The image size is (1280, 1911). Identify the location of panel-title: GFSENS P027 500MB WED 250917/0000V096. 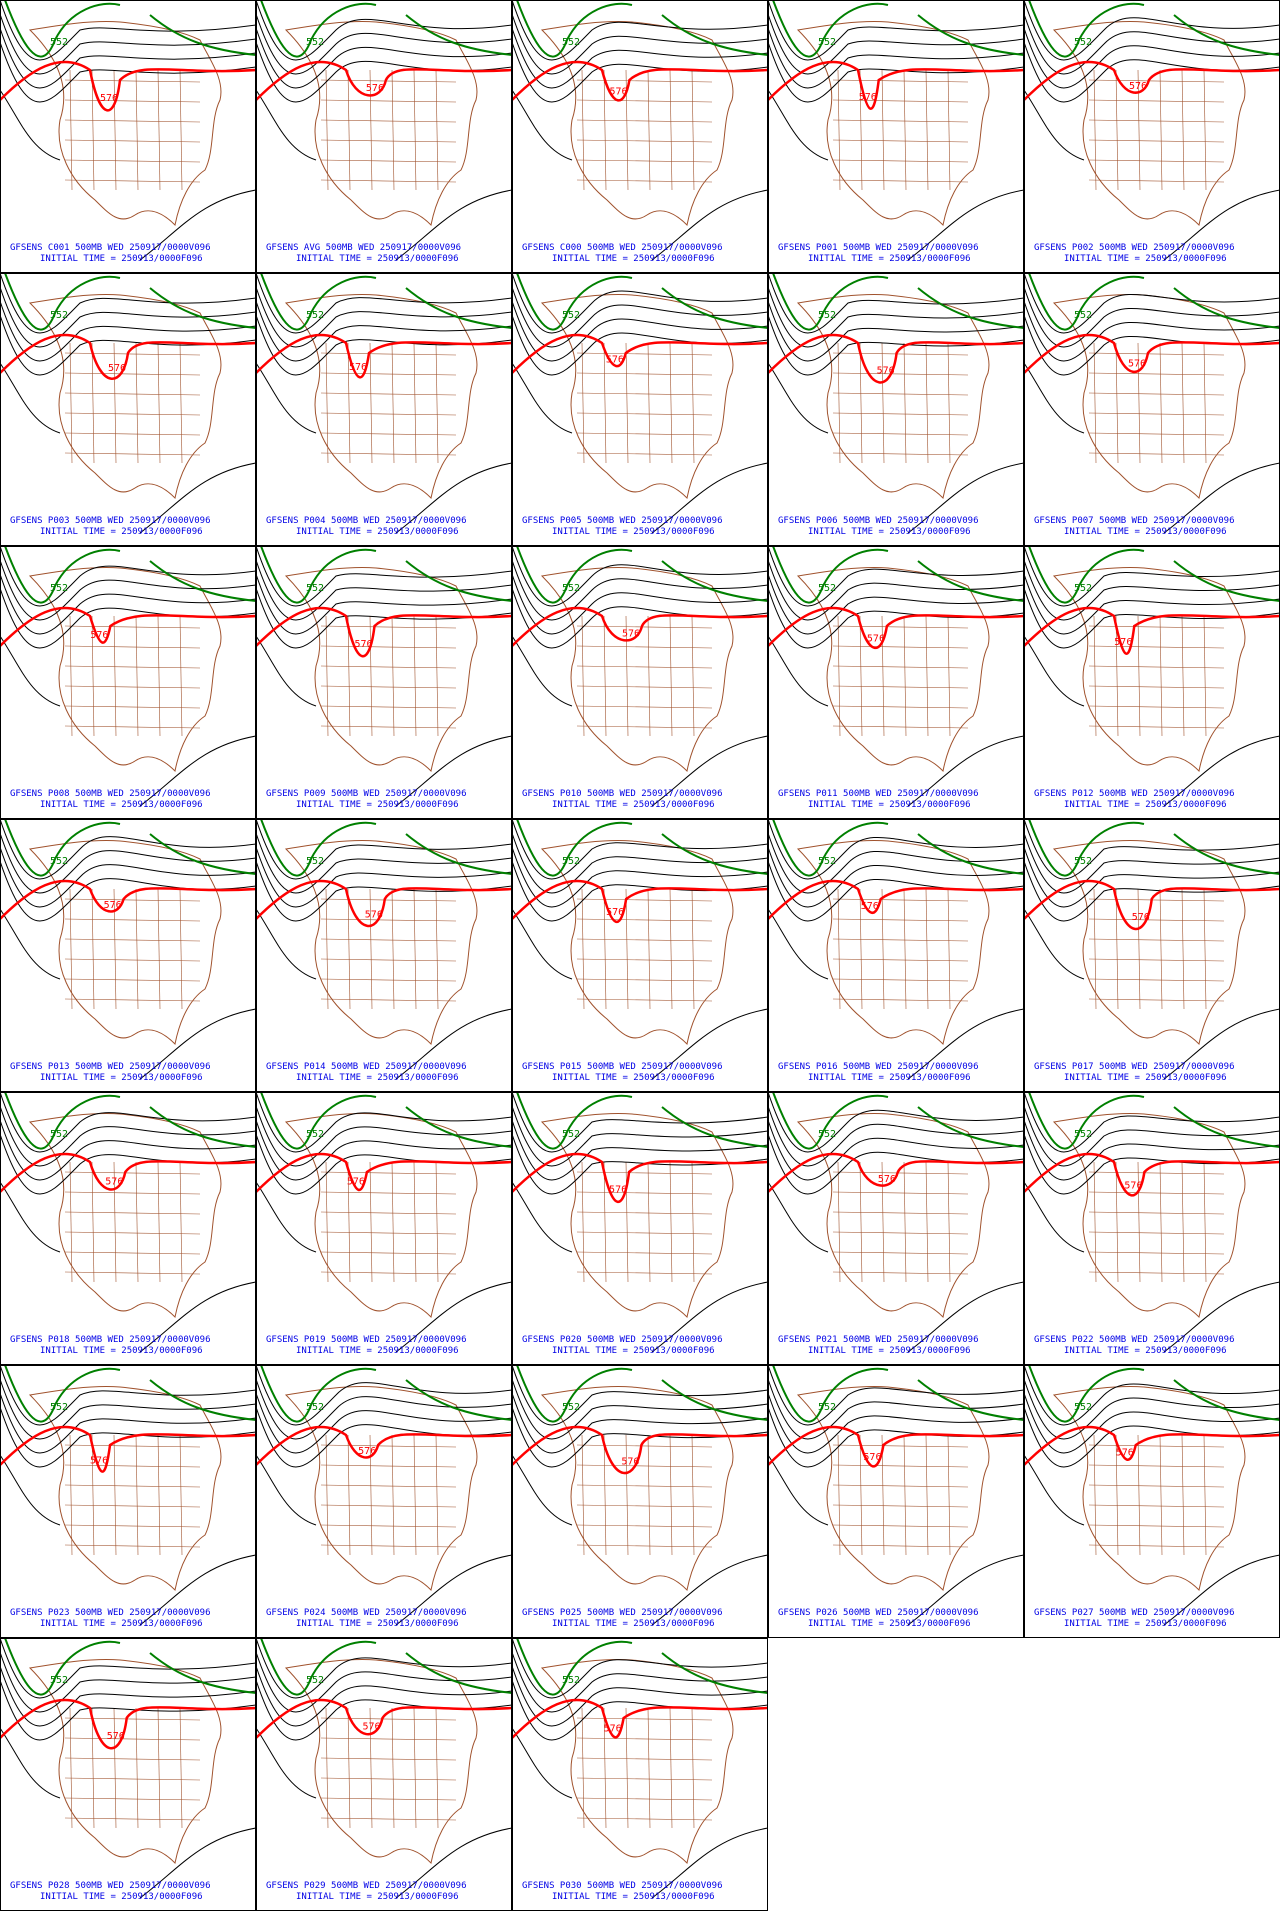
(1134, 1613).